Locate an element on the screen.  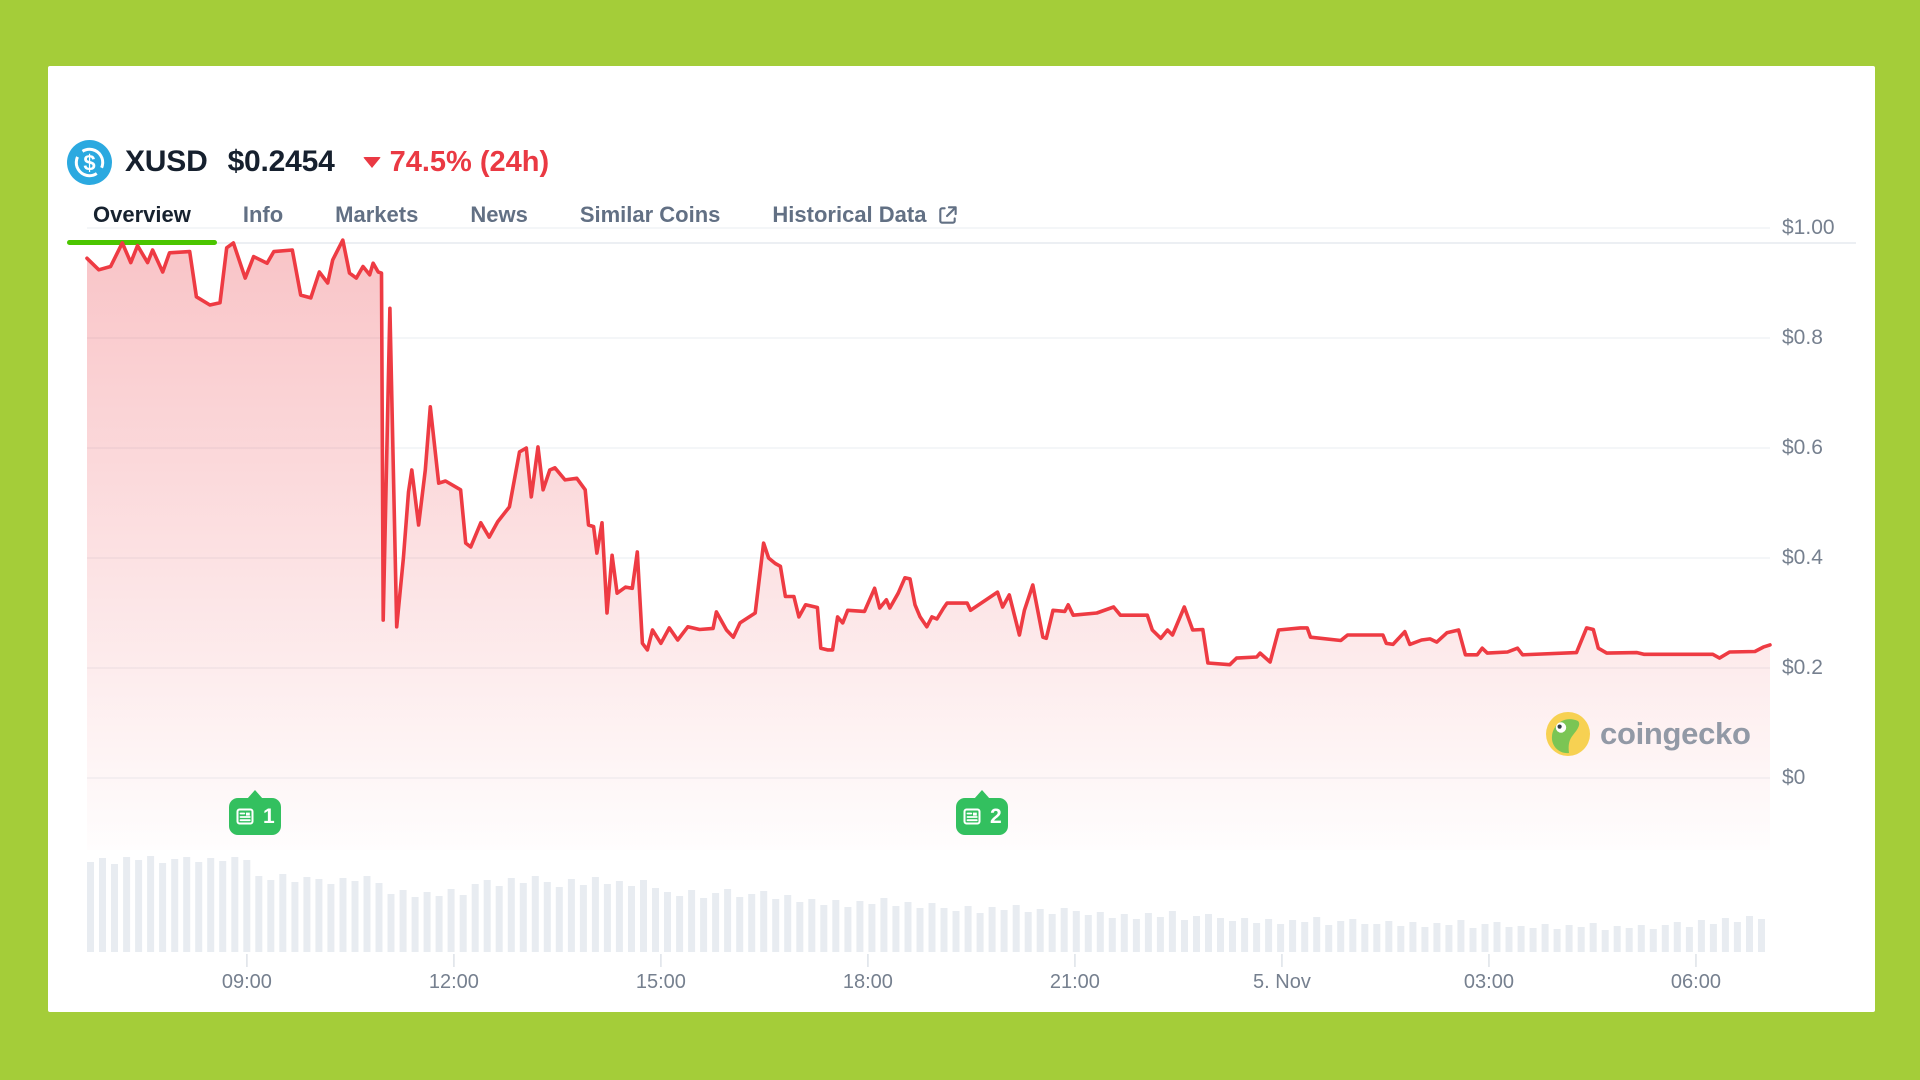
usd-coin-icon: $ is located at coordinates (89, 162).